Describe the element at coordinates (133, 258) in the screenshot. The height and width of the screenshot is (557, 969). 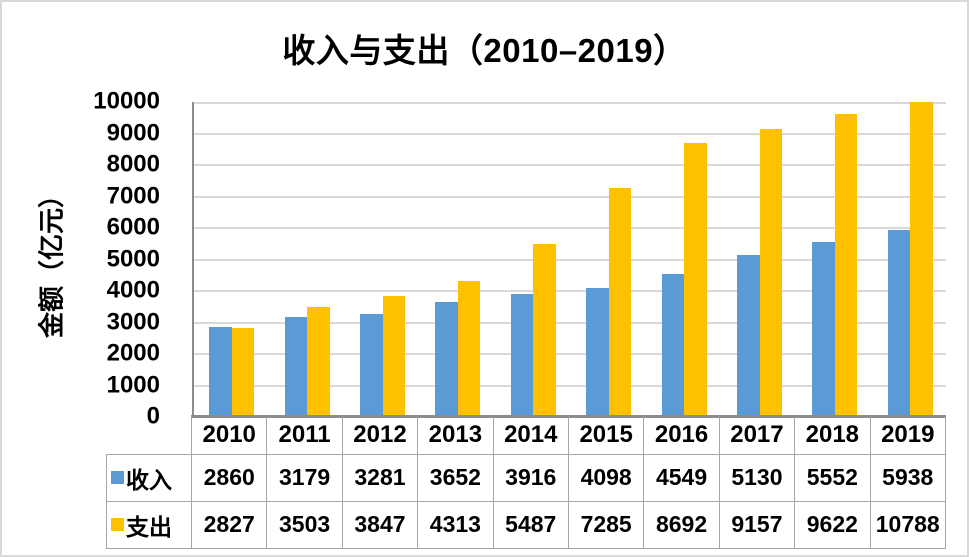
I see `y-tick-label: 5000` at that location.